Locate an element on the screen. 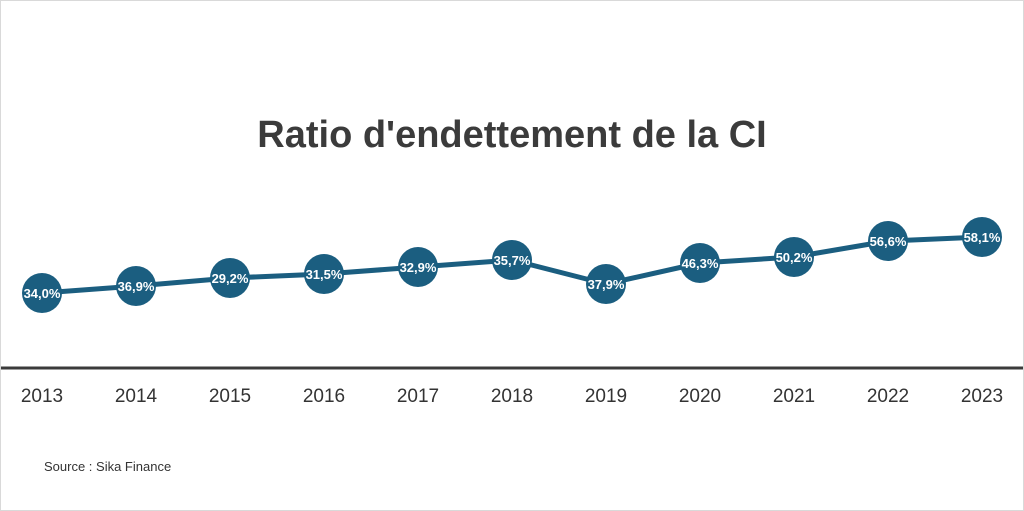  x-tick-label-2023: 2023 is located at coordinates (982, 396).